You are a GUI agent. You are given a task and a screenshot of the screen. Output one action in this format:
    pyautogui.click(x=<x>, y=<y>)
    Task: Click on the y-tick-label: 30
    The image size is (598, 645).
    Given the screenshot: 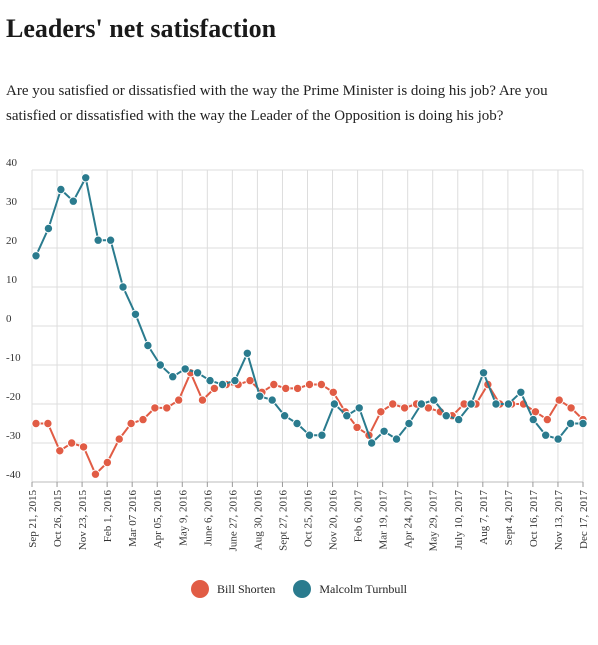 What is the action you would take?
    pyautogui.click(x=12, y=202)
    